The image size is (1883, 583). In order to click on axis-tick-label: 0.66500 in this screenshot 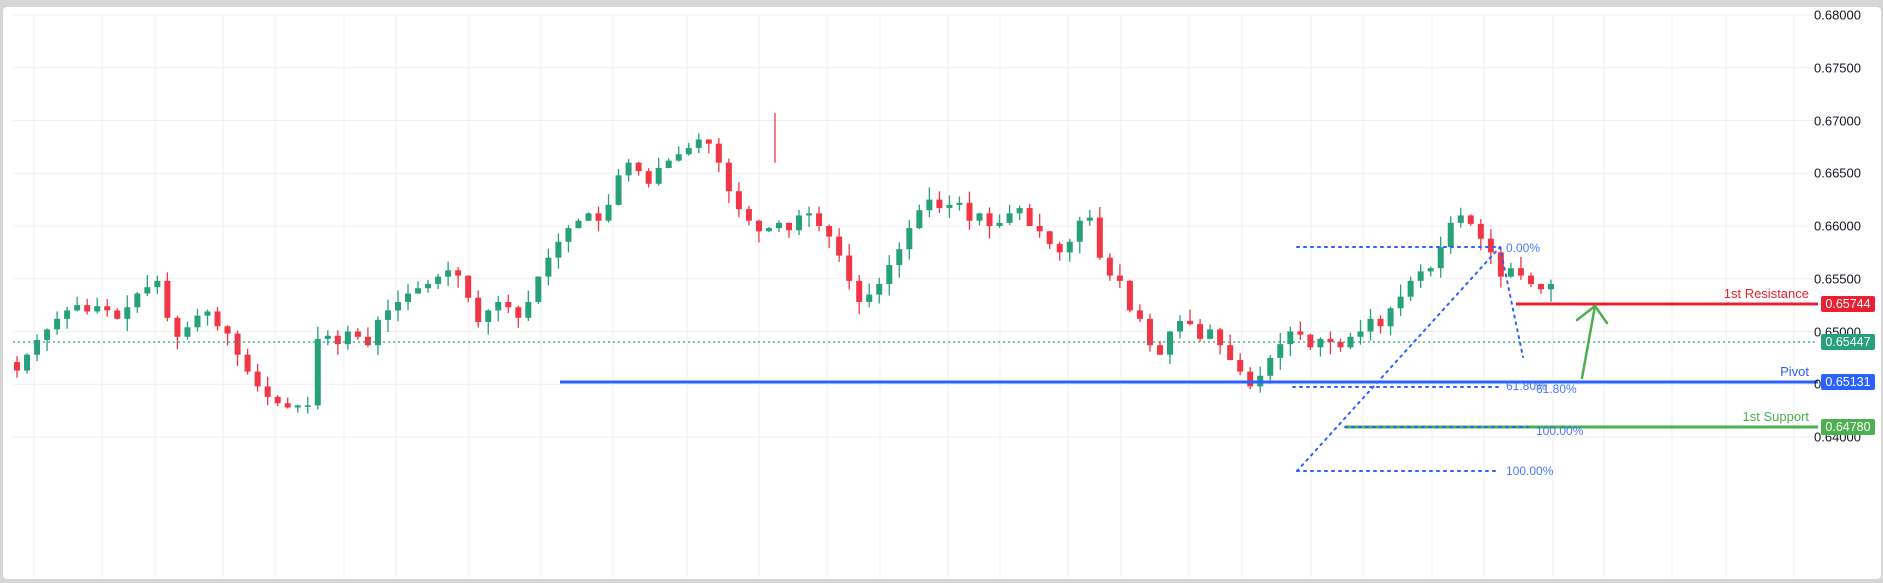, I will do `click(1837, 173)`.